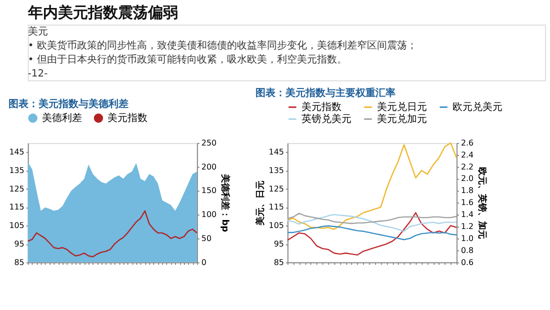  What do you see at coordinates (467, 215) in the screenshot?
I see `y2-tick-label: 1.4` at bounding box center [467, 215].